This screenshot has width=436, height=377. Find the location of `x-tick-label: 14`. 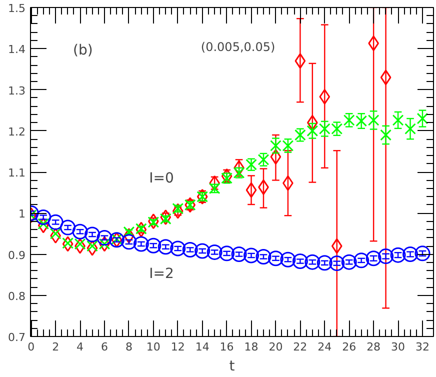

x-tick-label: 14 is located at coordinates (202, 347).